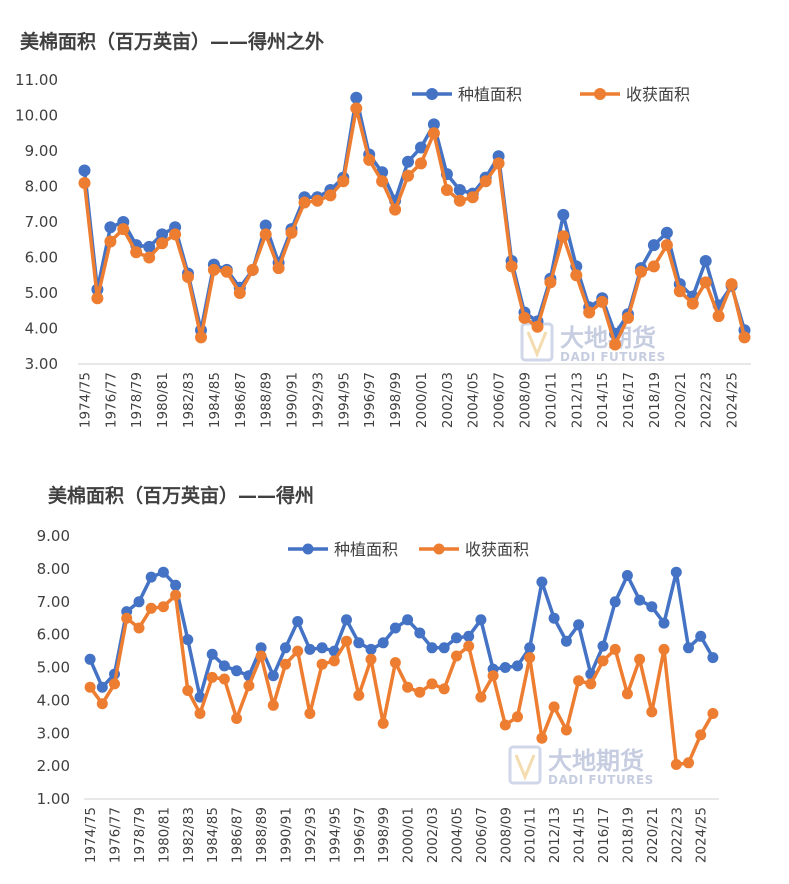 The width and height of the screenshot is (789, 884). I want to click on x-tick-label: 2022/23, so click(677, 835).